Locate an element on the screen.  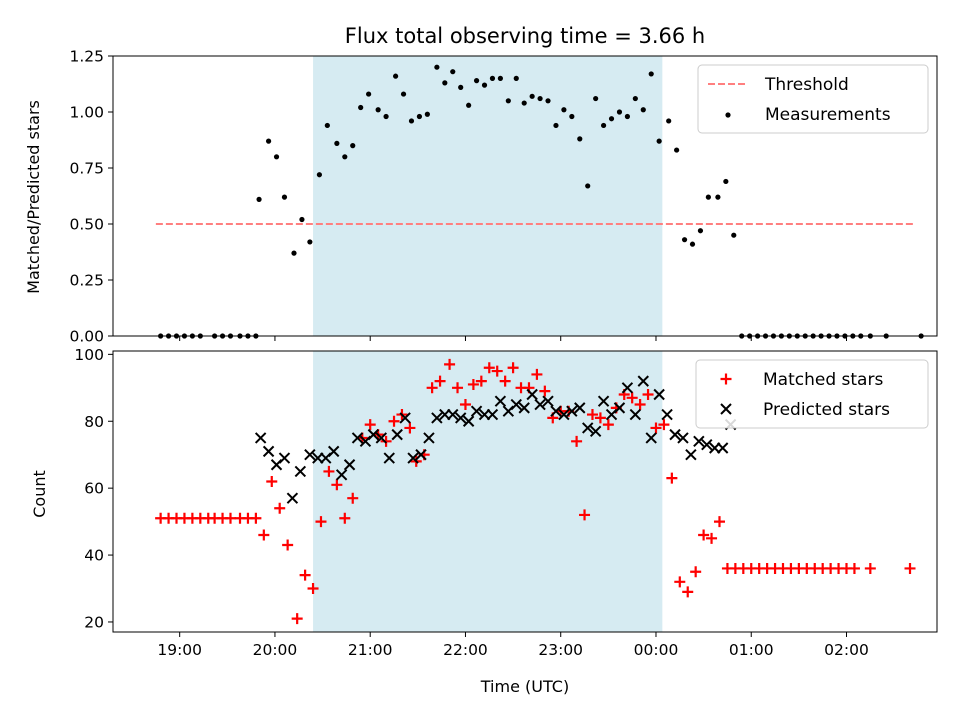
legend-predicted-label: Predicted stars is located at coordinates (826, 410).